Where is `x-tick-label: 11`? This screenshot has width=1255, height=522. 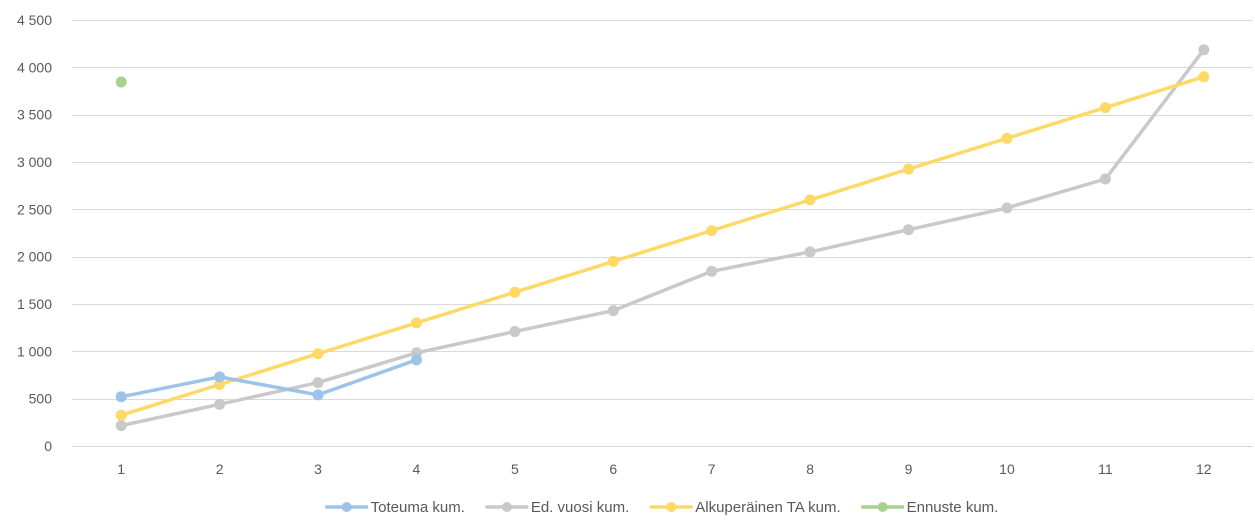
x-tick-label: 11 is located at coordinates (1105, 469).